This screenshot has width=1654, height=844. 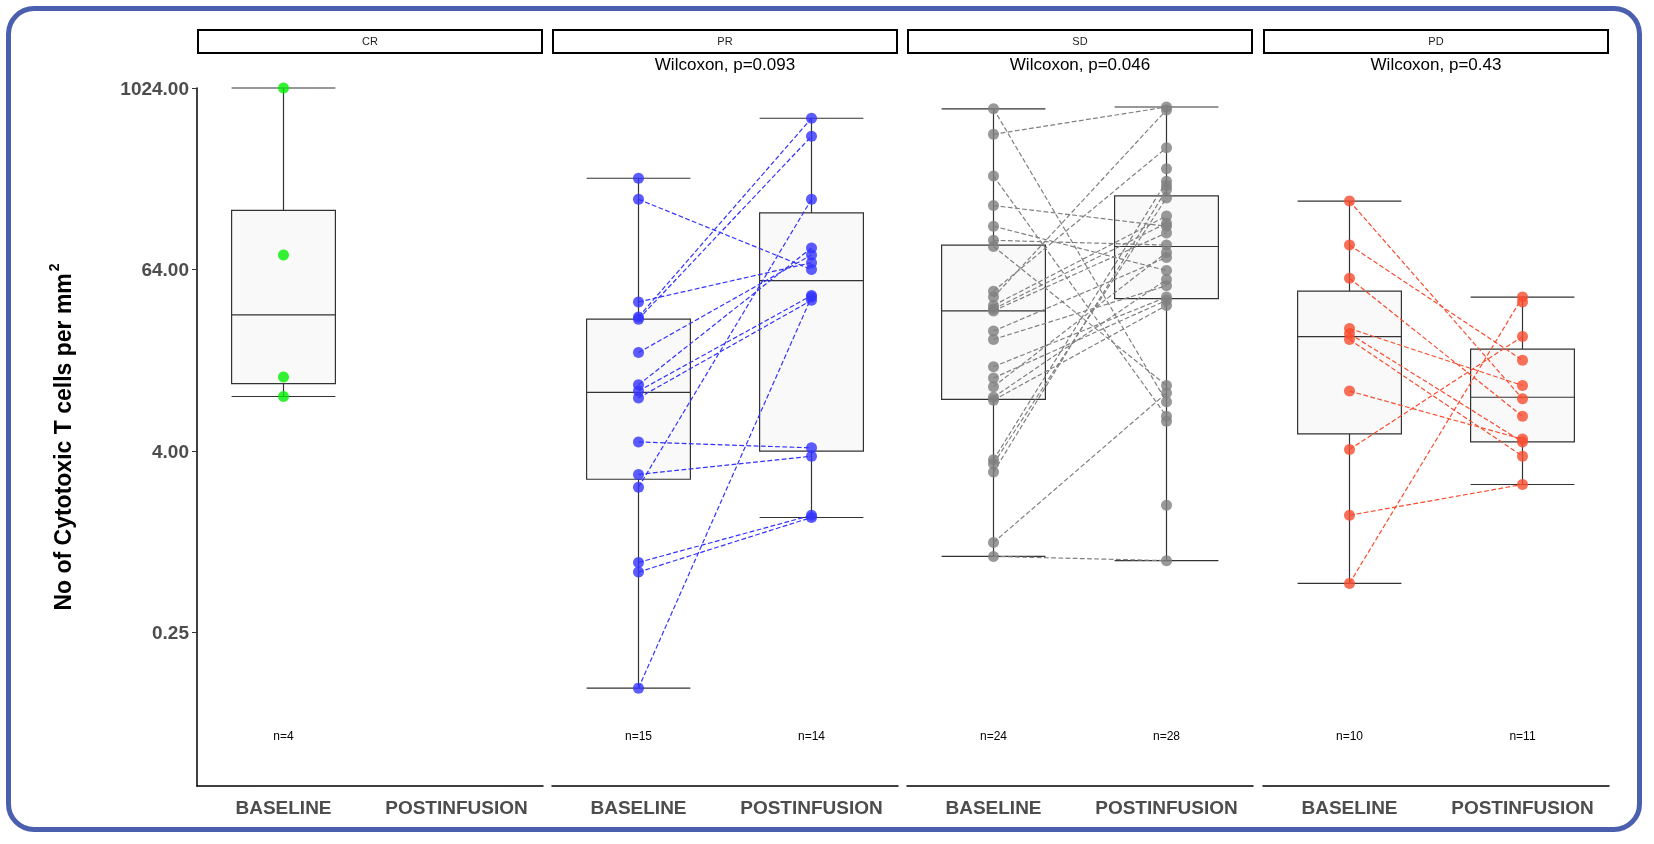 What do you see at coordinates (1349, 736) in the screenshot?
I see `annotation: n=10` at bounding box center [1349, 736].